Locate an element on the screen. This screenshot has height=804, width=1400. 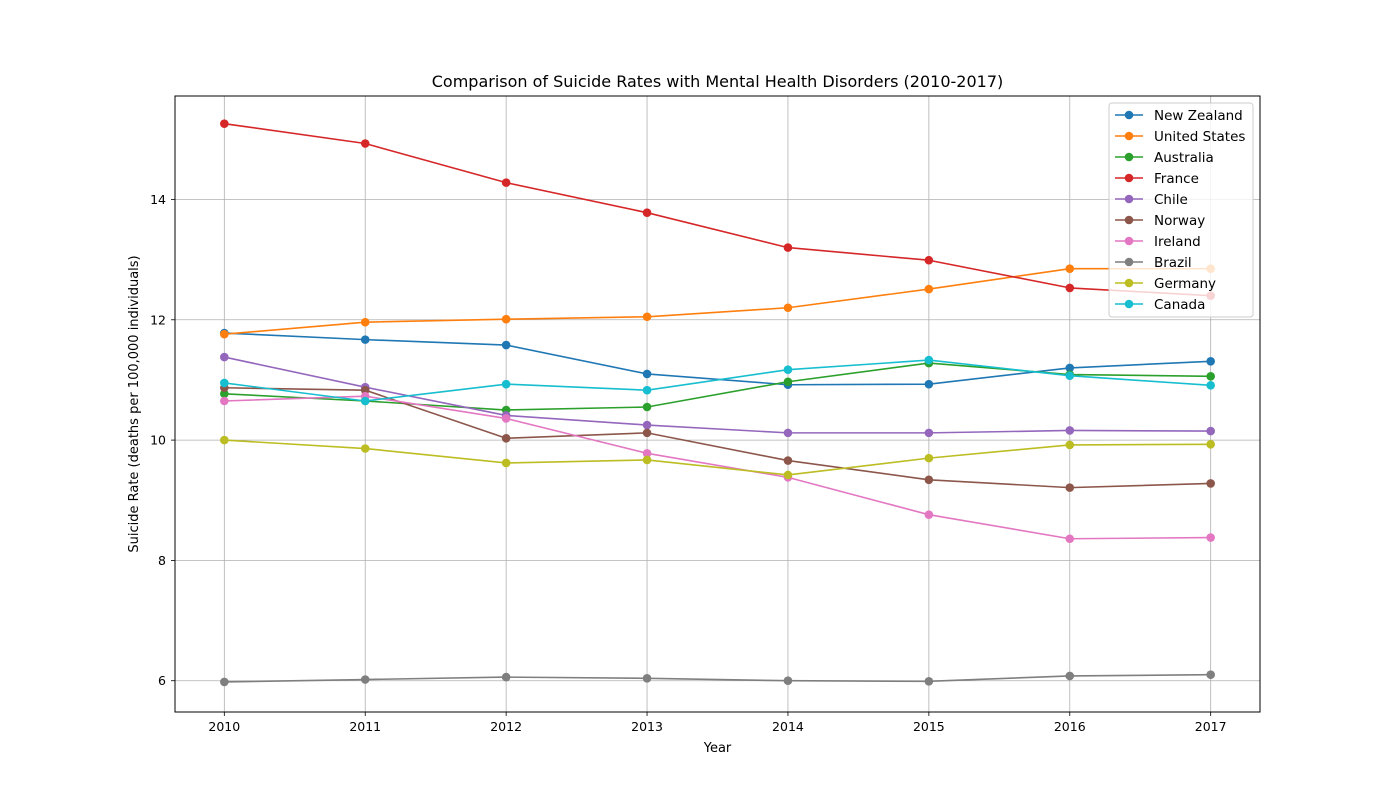
legend-entry-australia: Australia is located at coordinates (1164, 158).